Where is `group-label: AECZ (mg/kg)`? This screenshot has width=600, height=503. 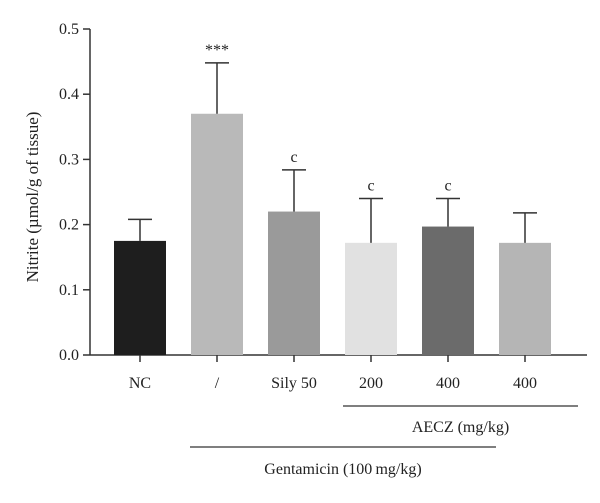
group-label: AECZ (mg/kg) is located at coordinates (460, 427).